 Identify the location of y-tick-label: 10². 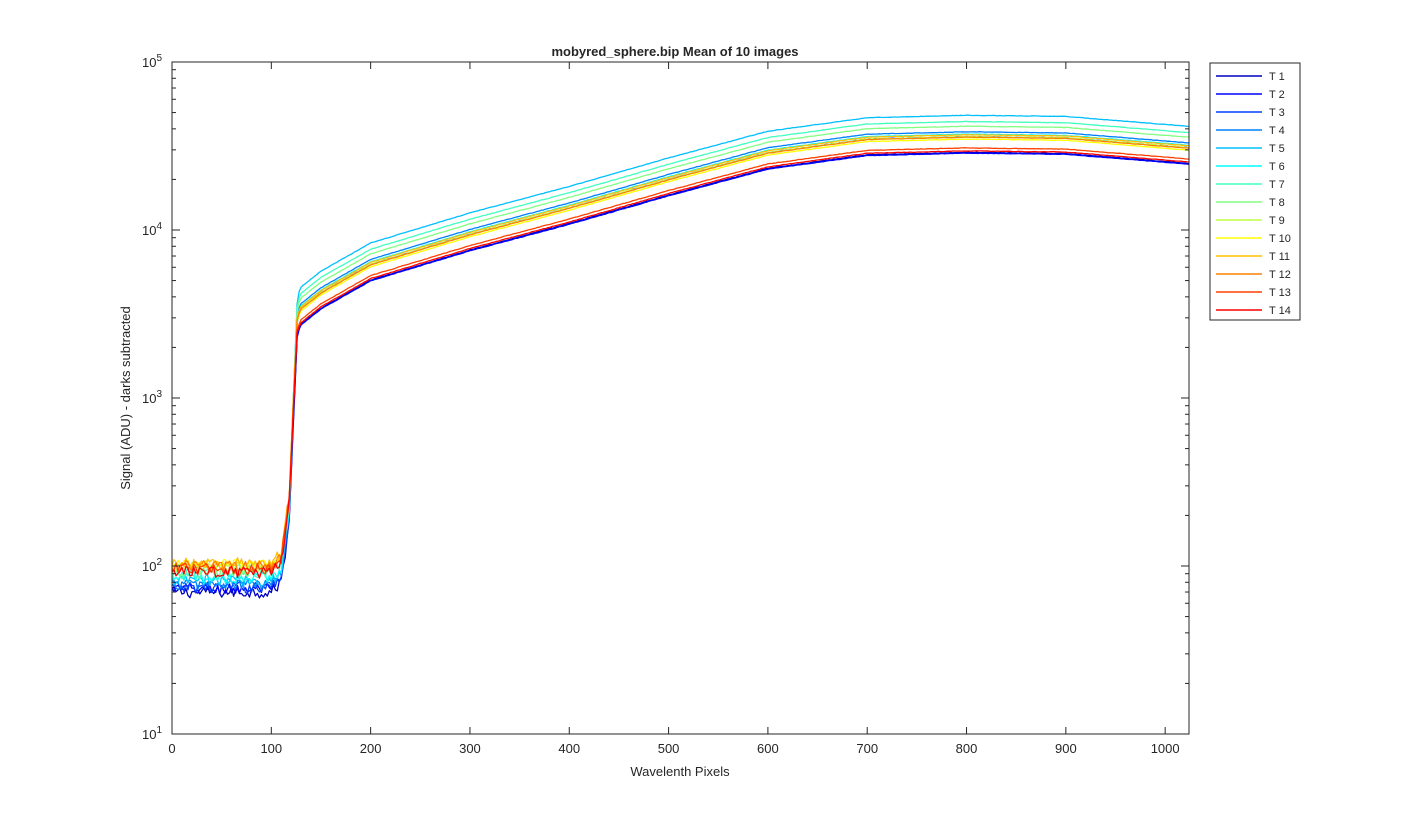
(152, 565).